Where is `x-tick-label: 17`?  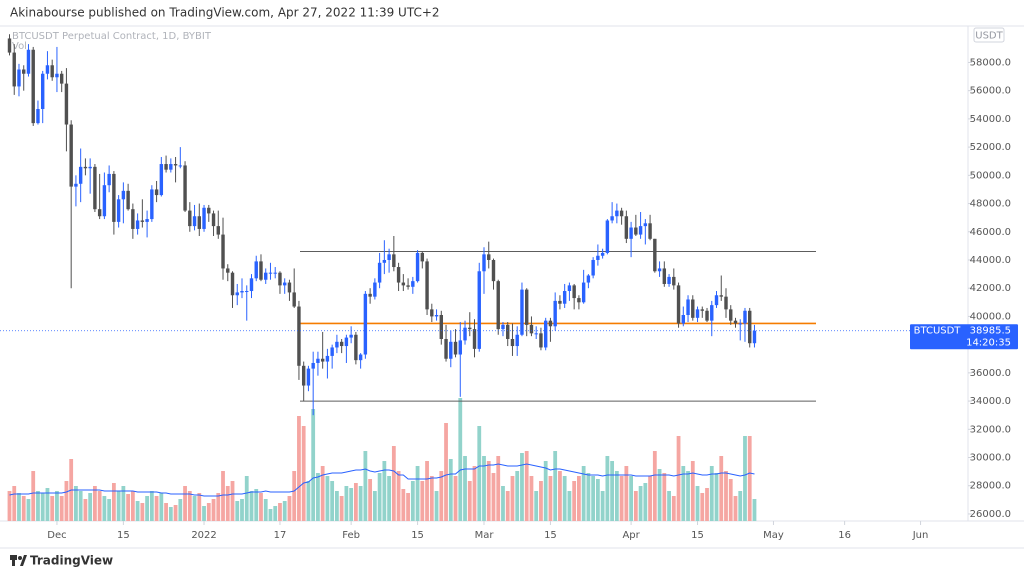
x-tick-label: 17 is located at coordinates (280, 535).